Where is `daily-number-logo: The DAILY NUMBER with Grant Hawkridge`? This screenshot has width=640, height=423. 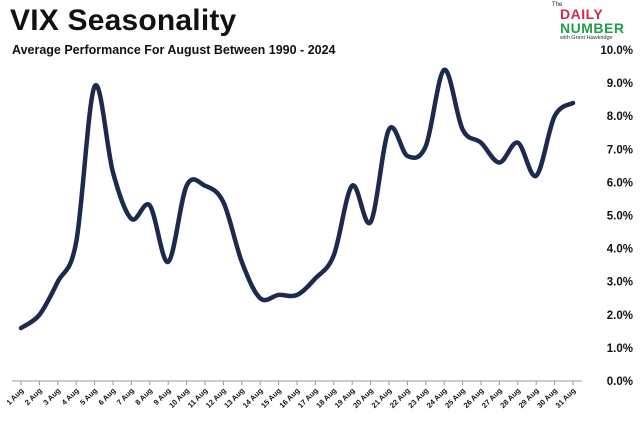
daily-number-logo: The DAILY NUMBER with Grant Hawkridge is located at coordinates (592, 23).